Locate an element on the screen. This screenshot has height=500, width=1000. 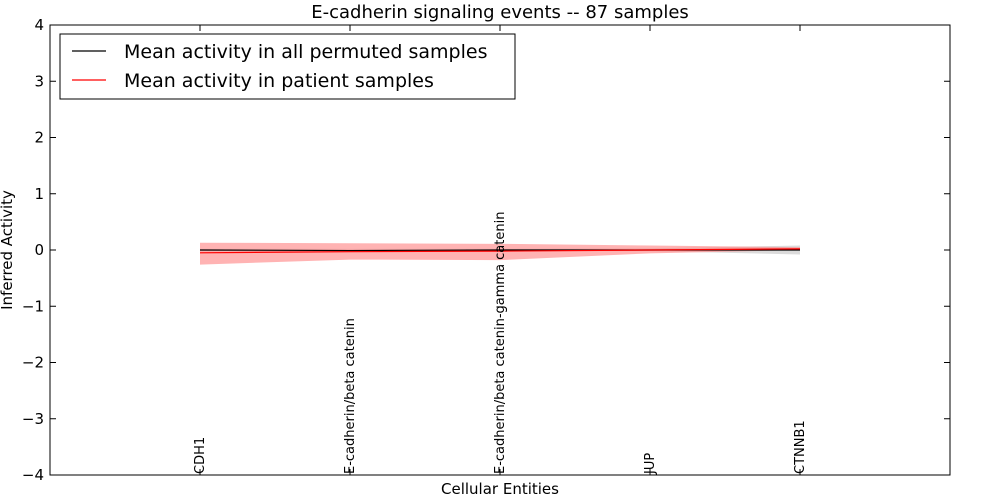
legend-box is located at coordinates (287, 66).